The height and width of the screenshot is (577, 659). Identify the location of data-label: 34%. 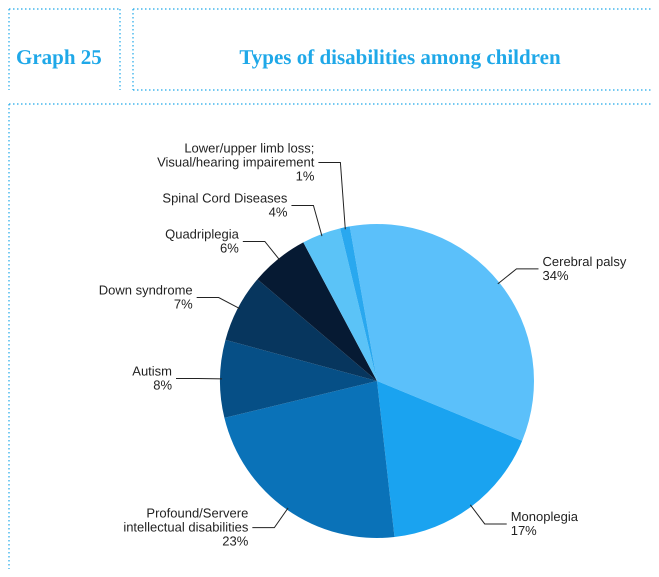
(555, 275).